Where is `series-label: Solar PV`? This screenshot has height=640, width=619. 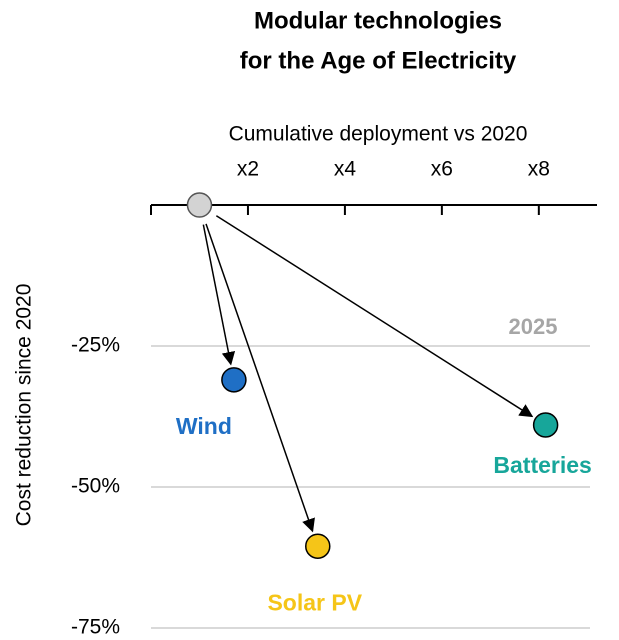 series-label: Solar PV is located at coordinates (314, 602).